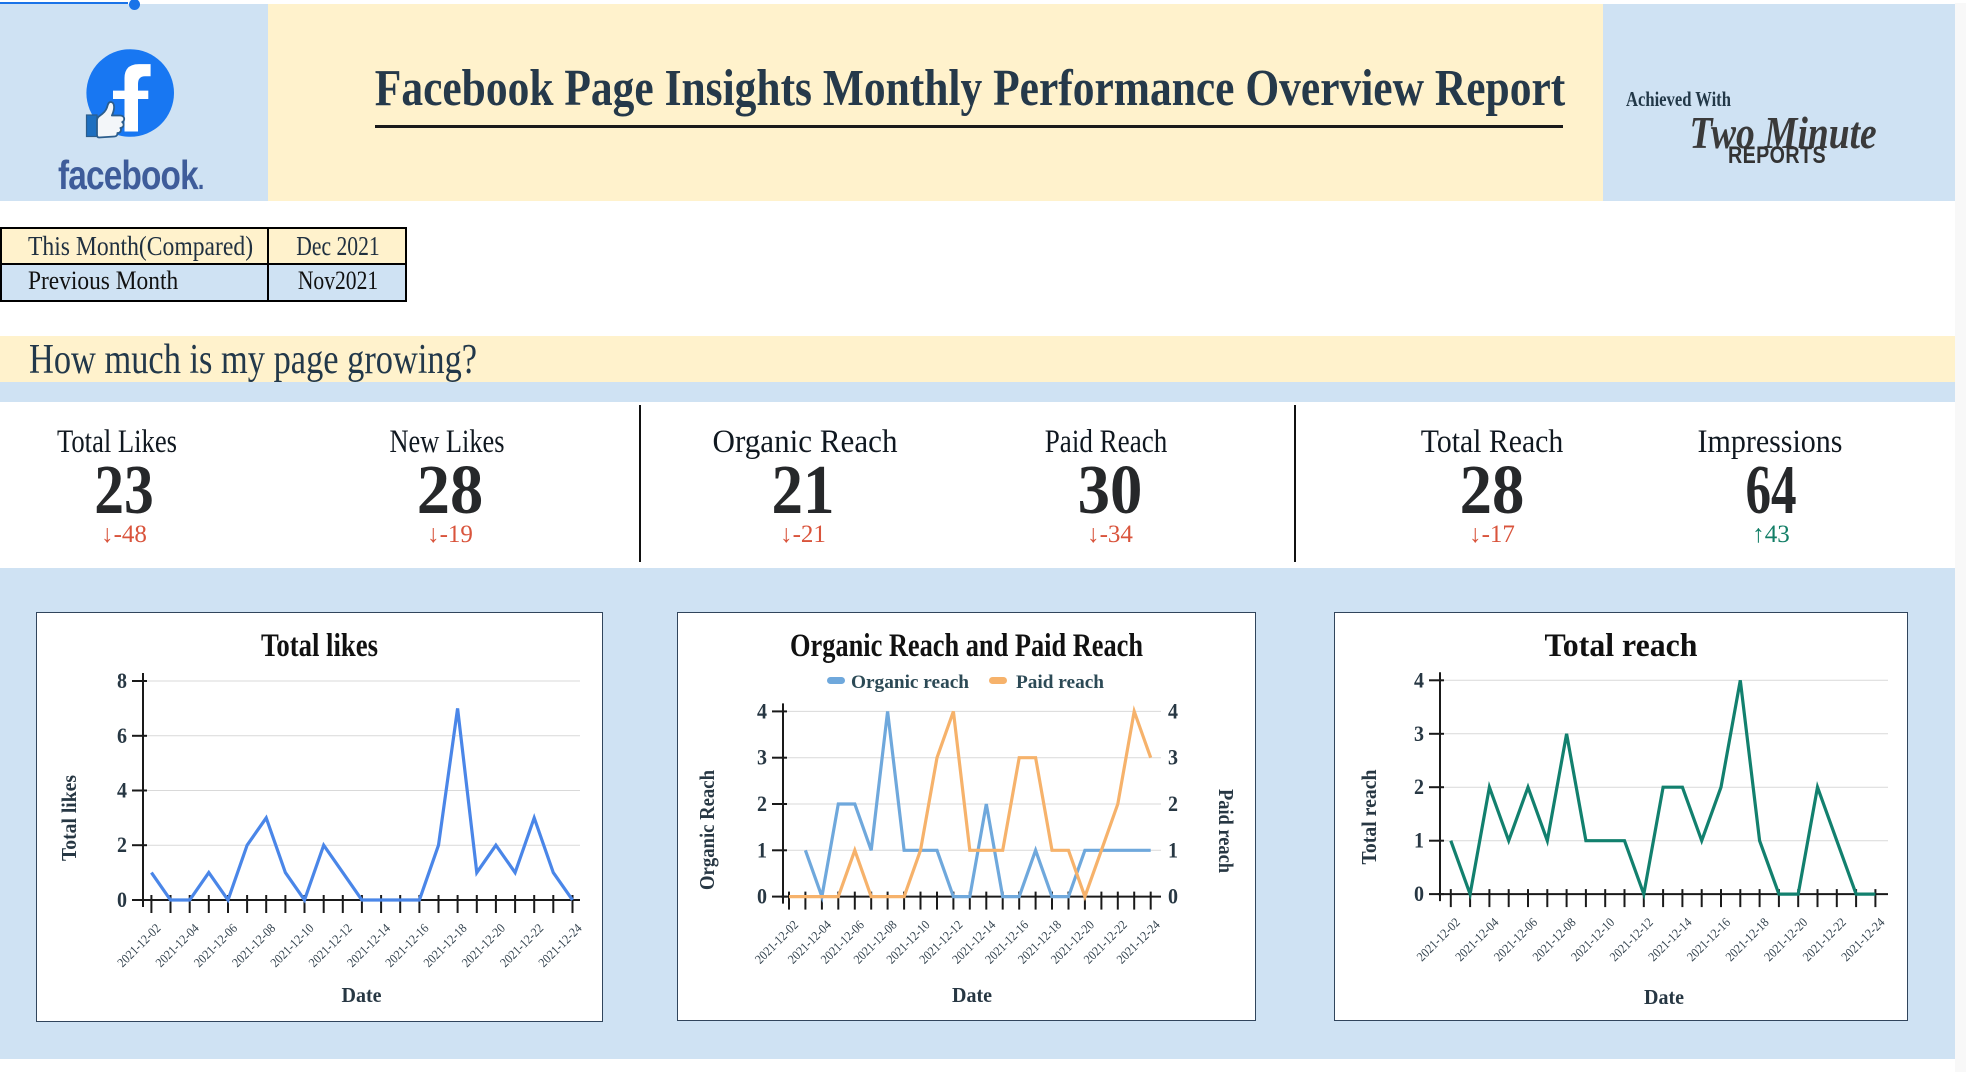  Describe the element at coordinates (1863, 939) in the screenshot. I see `svg-text: 2021-12-24` at that location.